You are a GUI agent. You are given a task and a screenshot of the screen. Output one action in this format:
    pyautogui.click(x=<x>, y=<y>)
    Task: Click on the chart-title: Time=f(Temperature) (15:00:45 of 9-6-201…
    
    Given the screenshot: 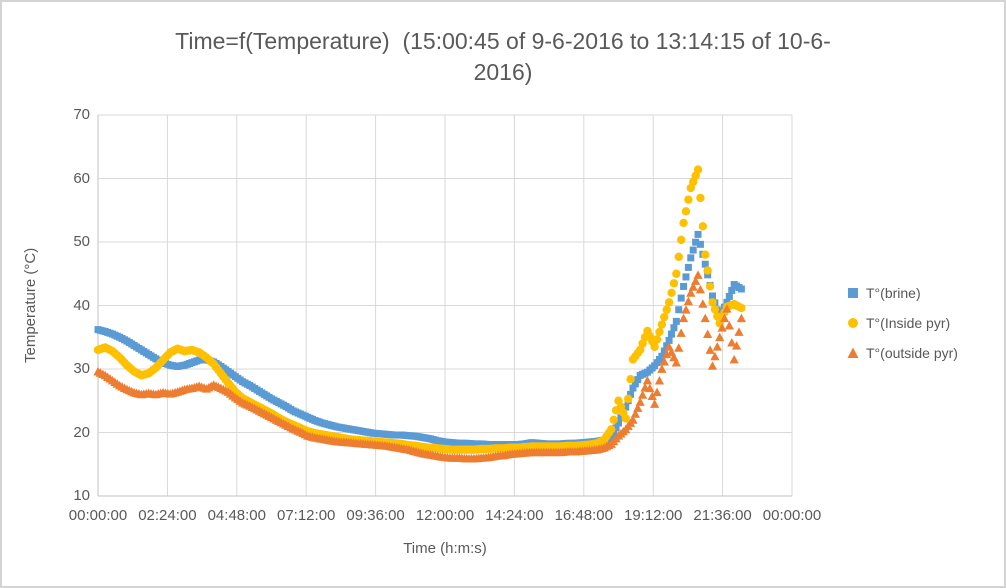 What is the action you would take?
    pyautogui.click(x=503, y=57)
    